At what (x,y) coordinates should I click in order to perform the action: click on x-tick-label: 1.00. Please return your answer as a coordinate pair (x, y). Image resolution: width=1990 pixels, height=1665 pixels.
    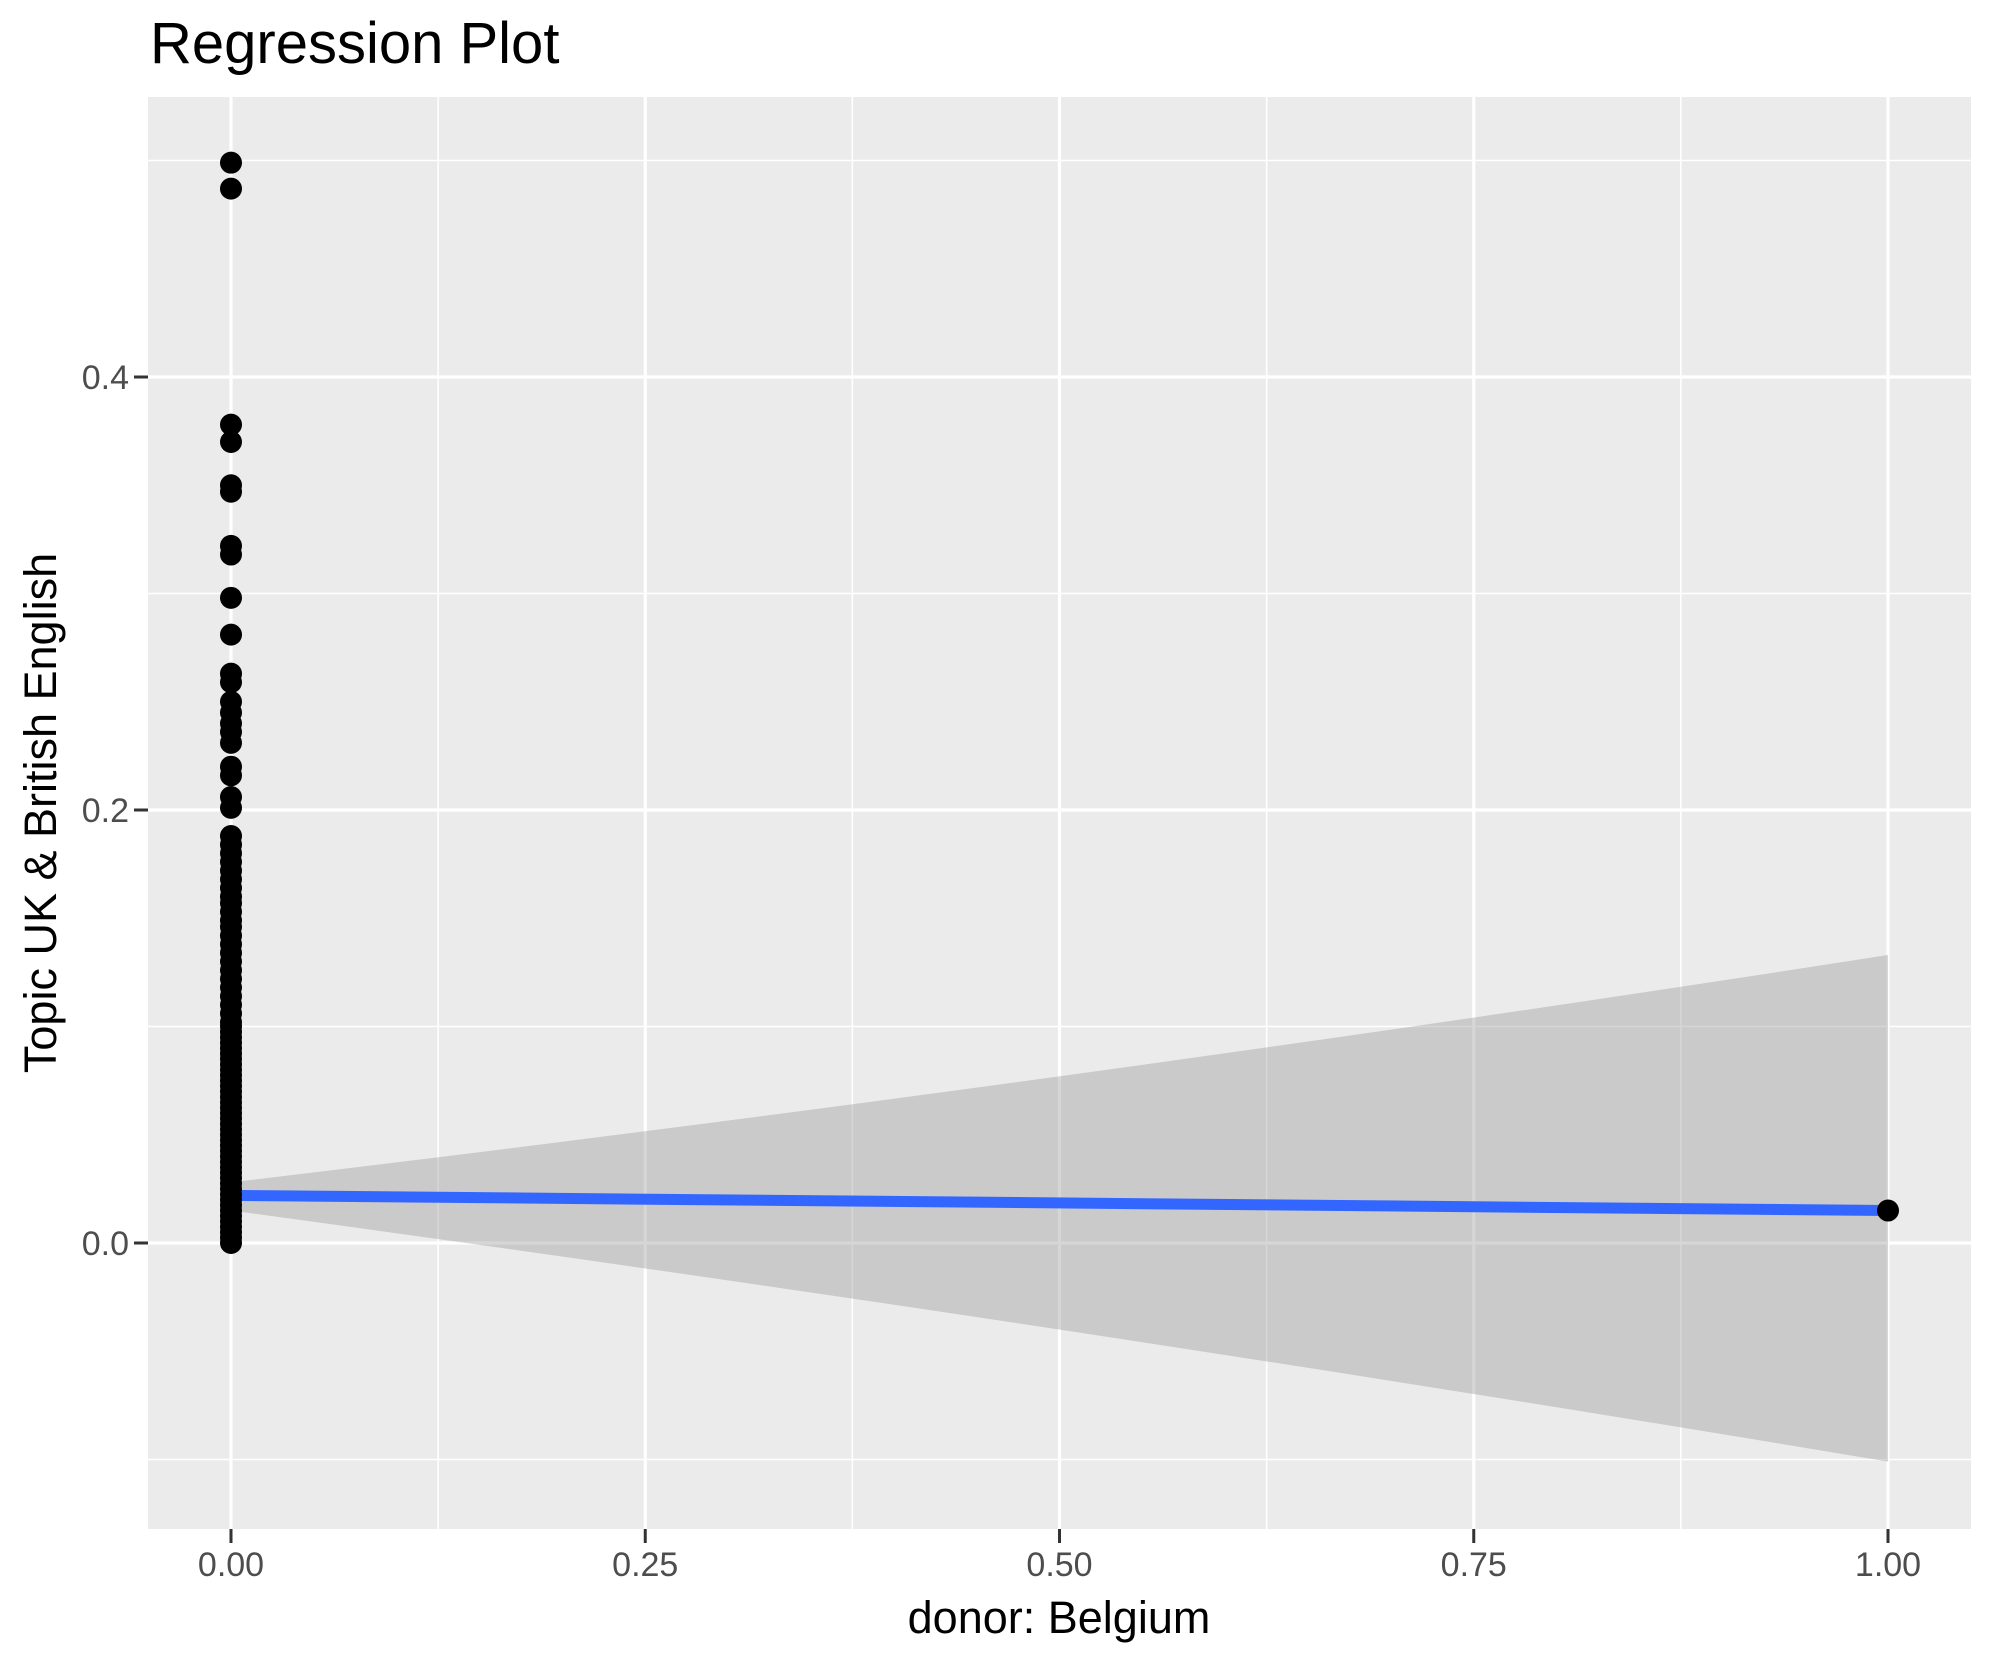
    Looking at the image, I should click on (1888, 1565).